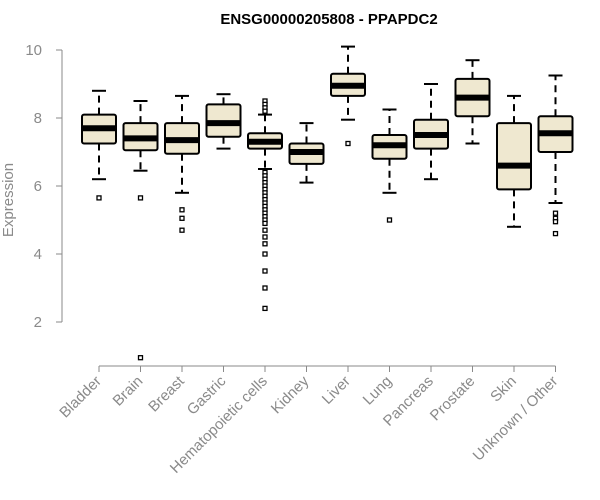 The image size is (600, 500). What do you see at coordinates (128, 391) in the screenshot?
I see `x-tick-label: Brain` at bounding box center [128, 391].